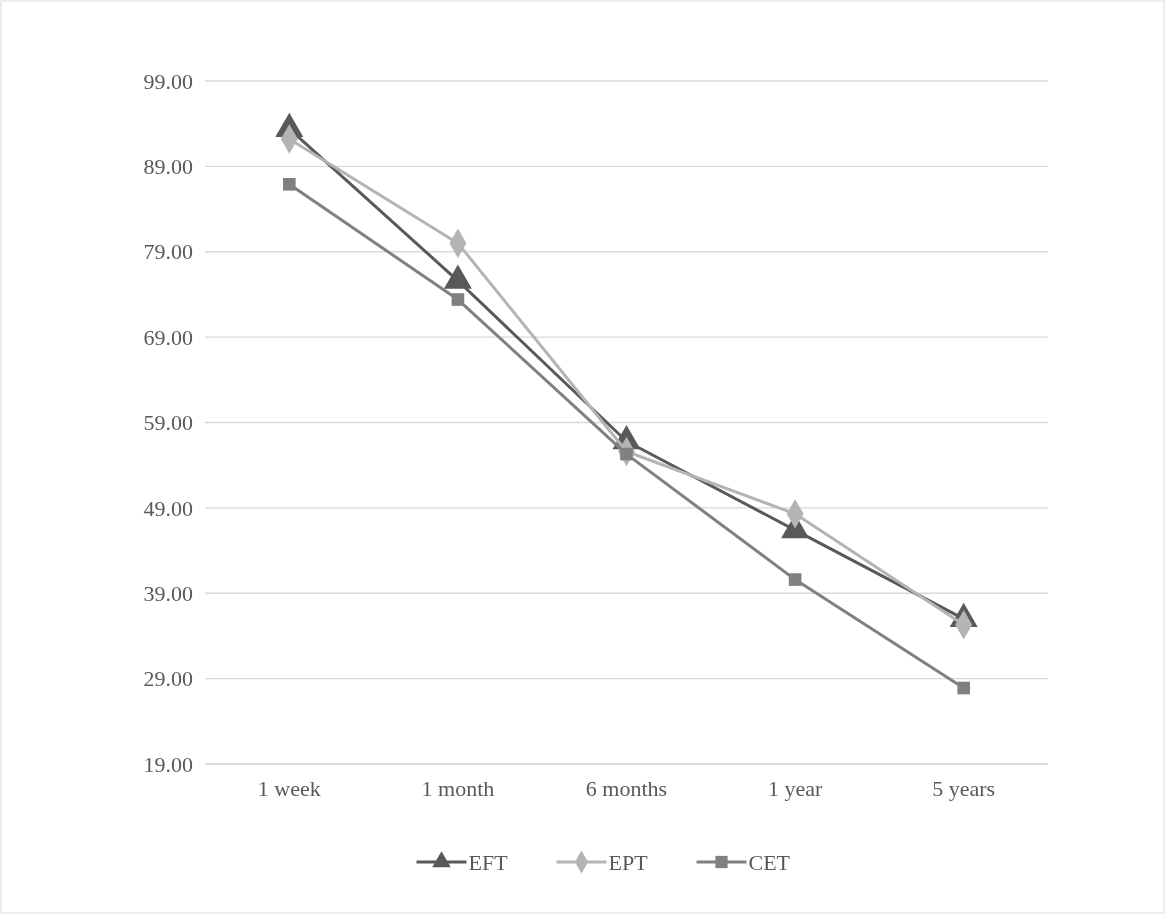  Describe the element at coordinates (795, 788) in the screenshot. I see `x-tick-label: 1 year` at that location.